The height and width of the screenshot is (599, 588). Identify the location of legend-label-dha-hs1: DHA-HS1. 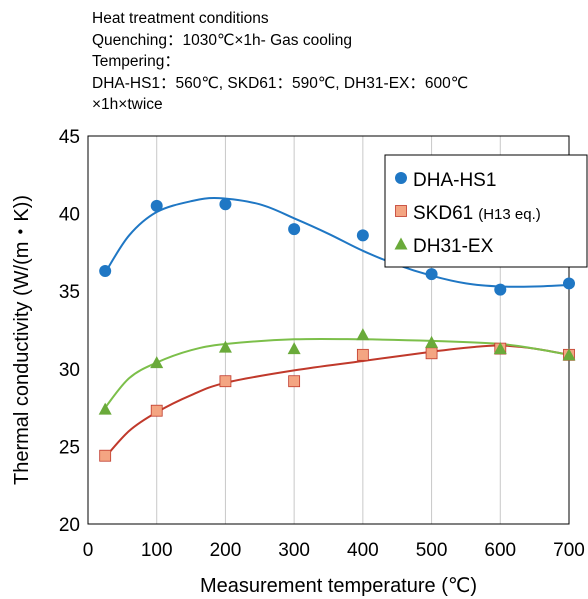
(454, 180).